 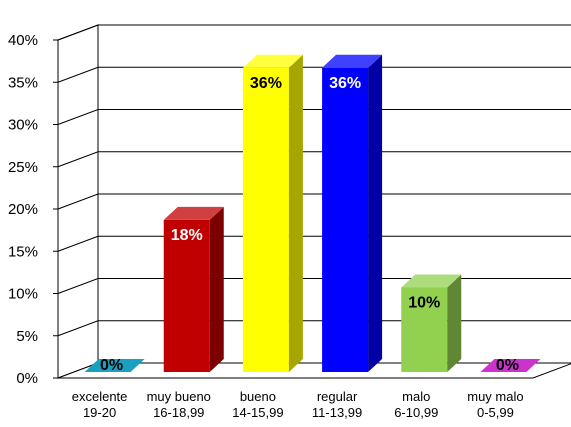 I want to click on y-tick-label: 10%, so click(x=23, y=294).